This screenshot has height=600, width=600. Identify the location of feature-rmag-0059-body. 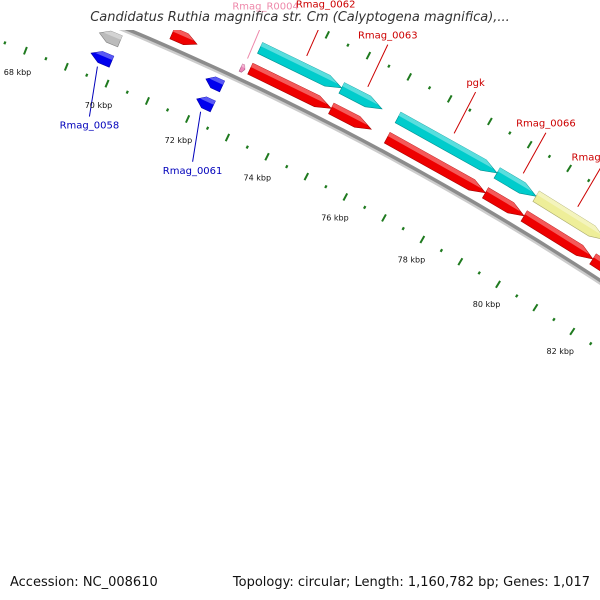
(192, 15).